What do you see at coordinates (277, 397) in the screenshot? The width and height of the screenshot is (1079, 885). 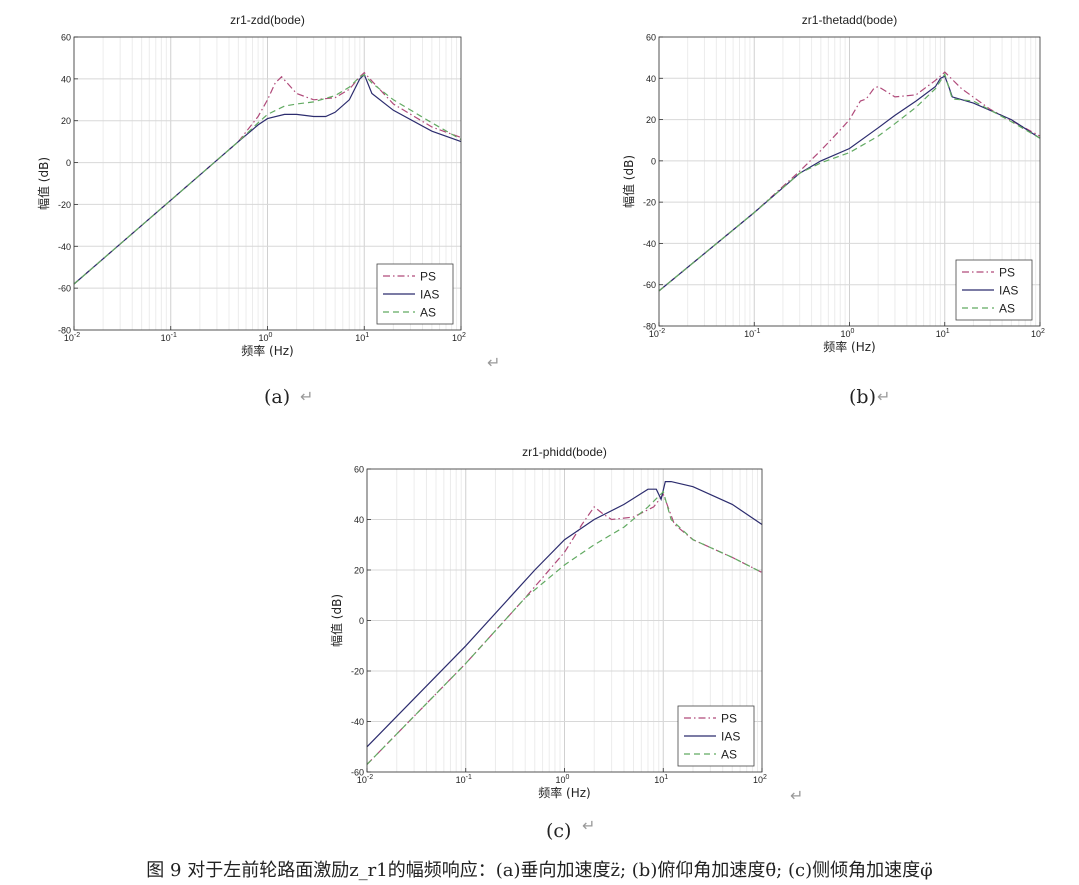 I see `subcaption-a: (a)` at bounding box center [277, 397].